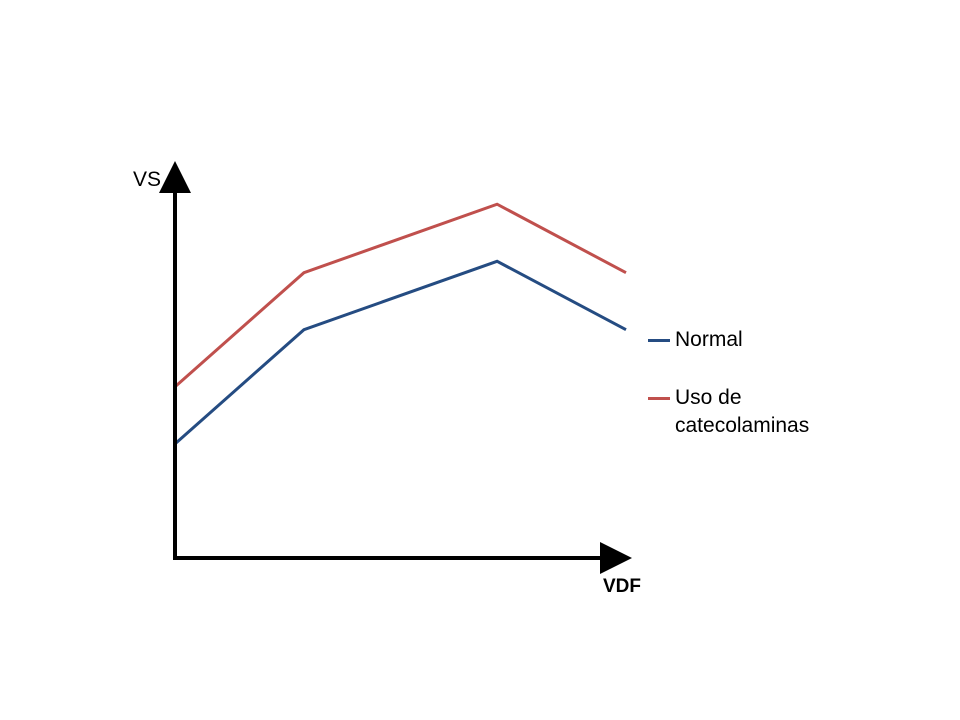 The image size is (960, 720). Describe the element at coordinates (709, 339) in the screenshot. I see `legend-label-normal: Normal` at that location.